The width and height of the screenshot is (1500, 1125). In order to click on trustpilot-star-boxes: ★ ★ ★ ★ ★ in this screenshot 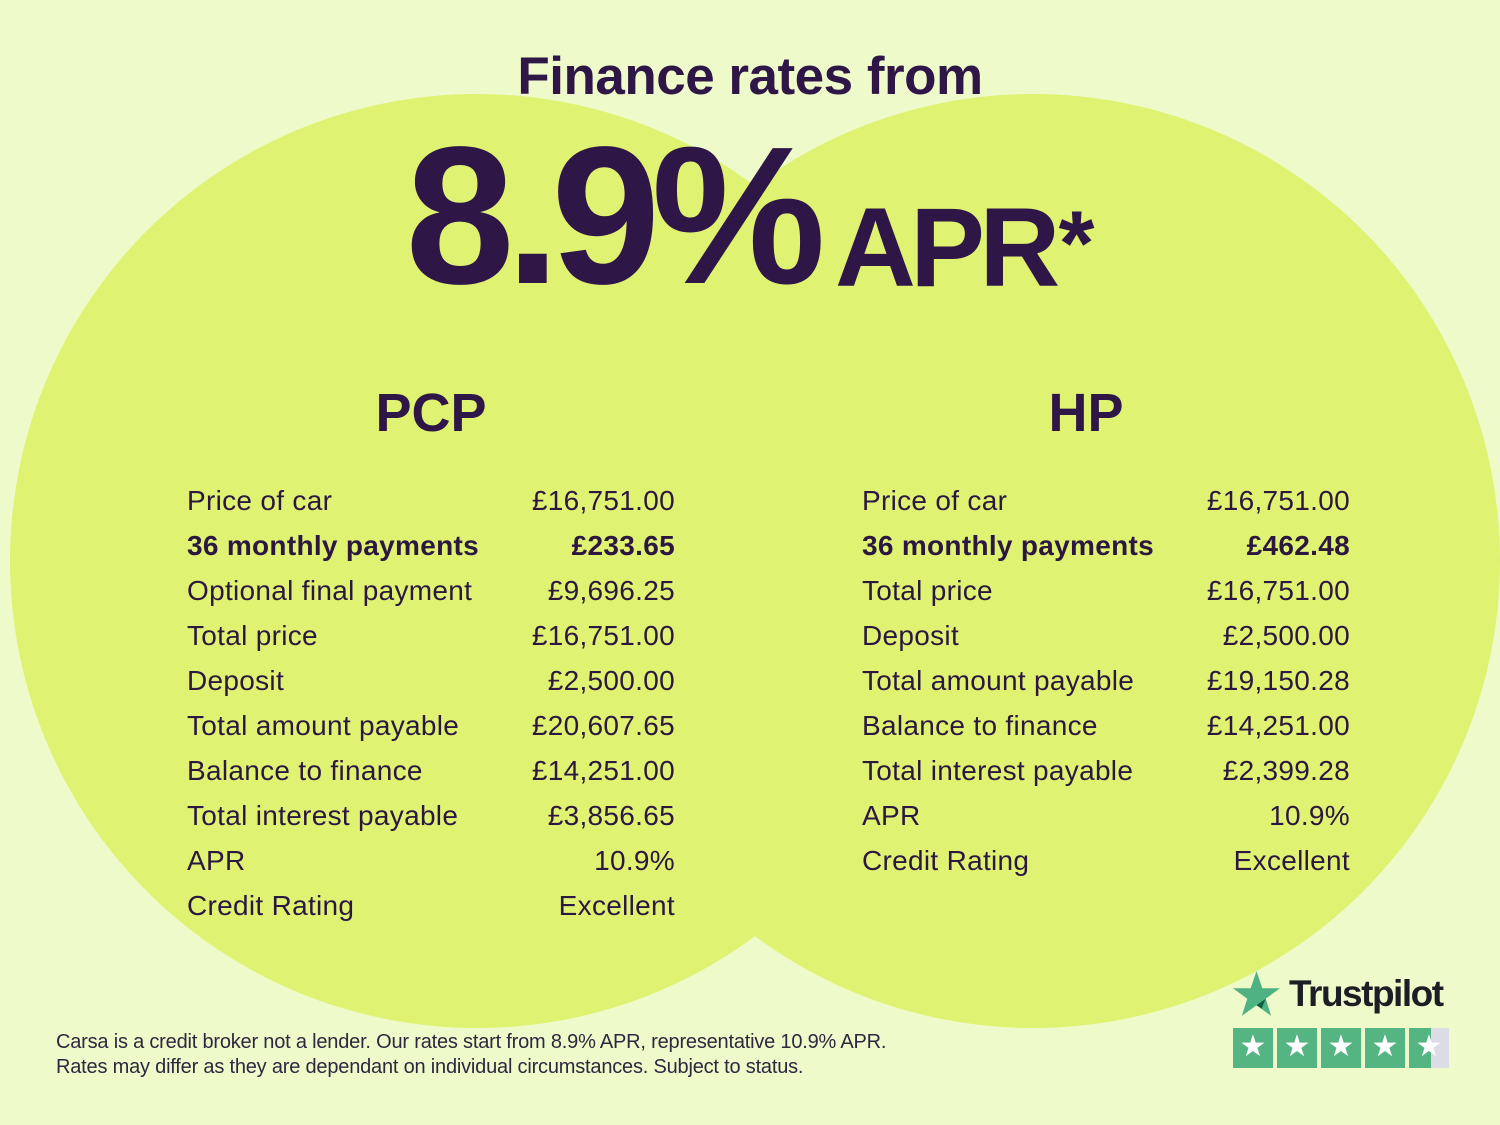, I will do `click(1341, 1048)`.